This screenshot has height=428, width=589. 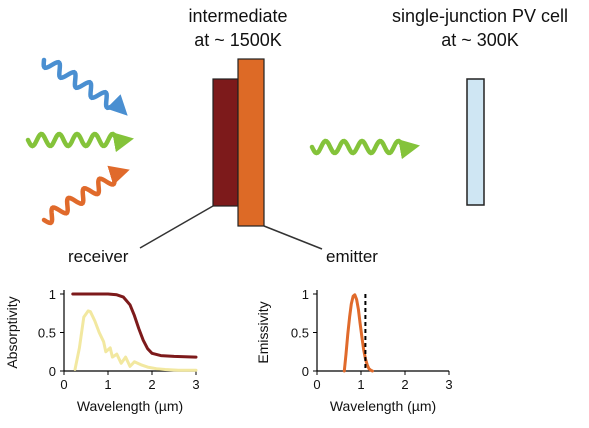 I want to click on absorptivity-chart: 0 1 2 3 0 0.5 1 Wavelength (µm) Absorptivity, so click(x=102, y=350).